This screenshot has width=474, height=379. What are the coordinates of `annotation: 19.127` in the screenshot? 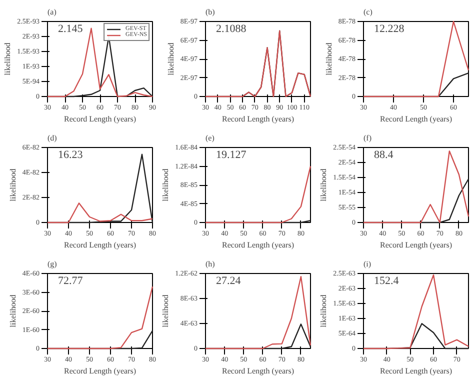 It's located at (231, 155).